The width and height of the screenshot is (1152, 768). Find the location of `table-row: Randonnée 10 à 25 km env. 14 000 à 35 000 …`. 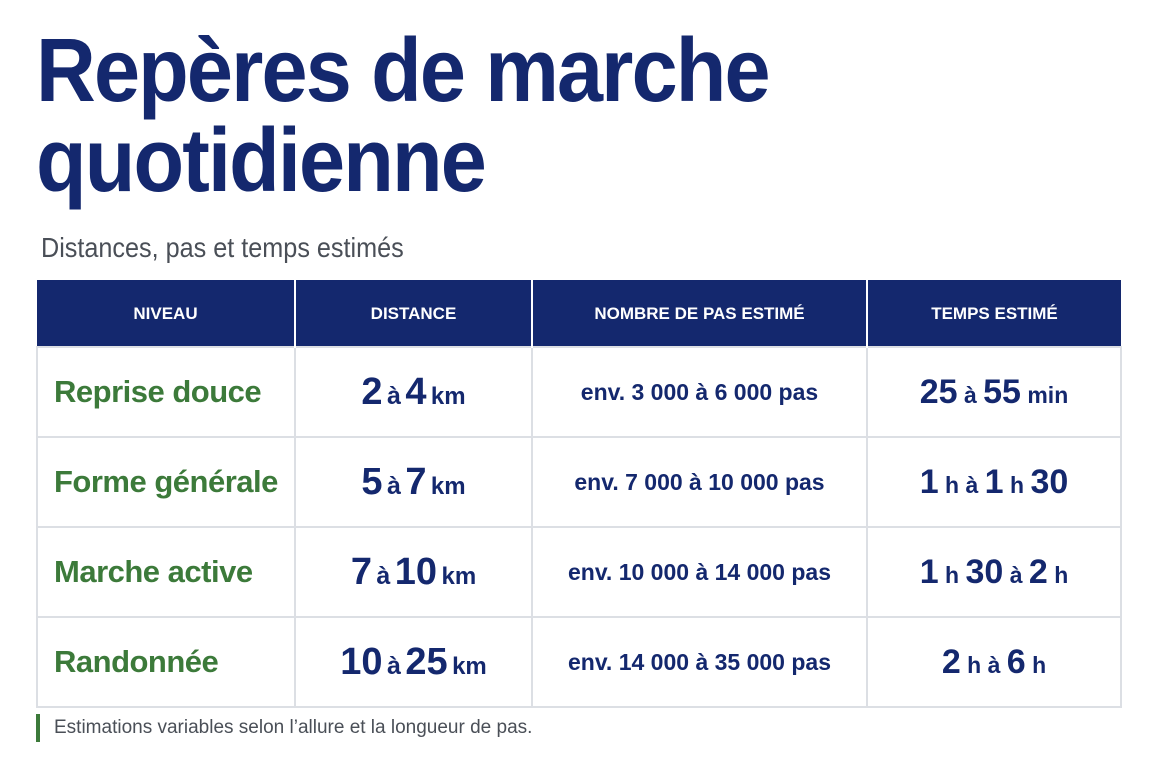

table-row: Randonnée 10 à 25 km env. 14 000 à 35 000 … is located at coordinates (579, 662).